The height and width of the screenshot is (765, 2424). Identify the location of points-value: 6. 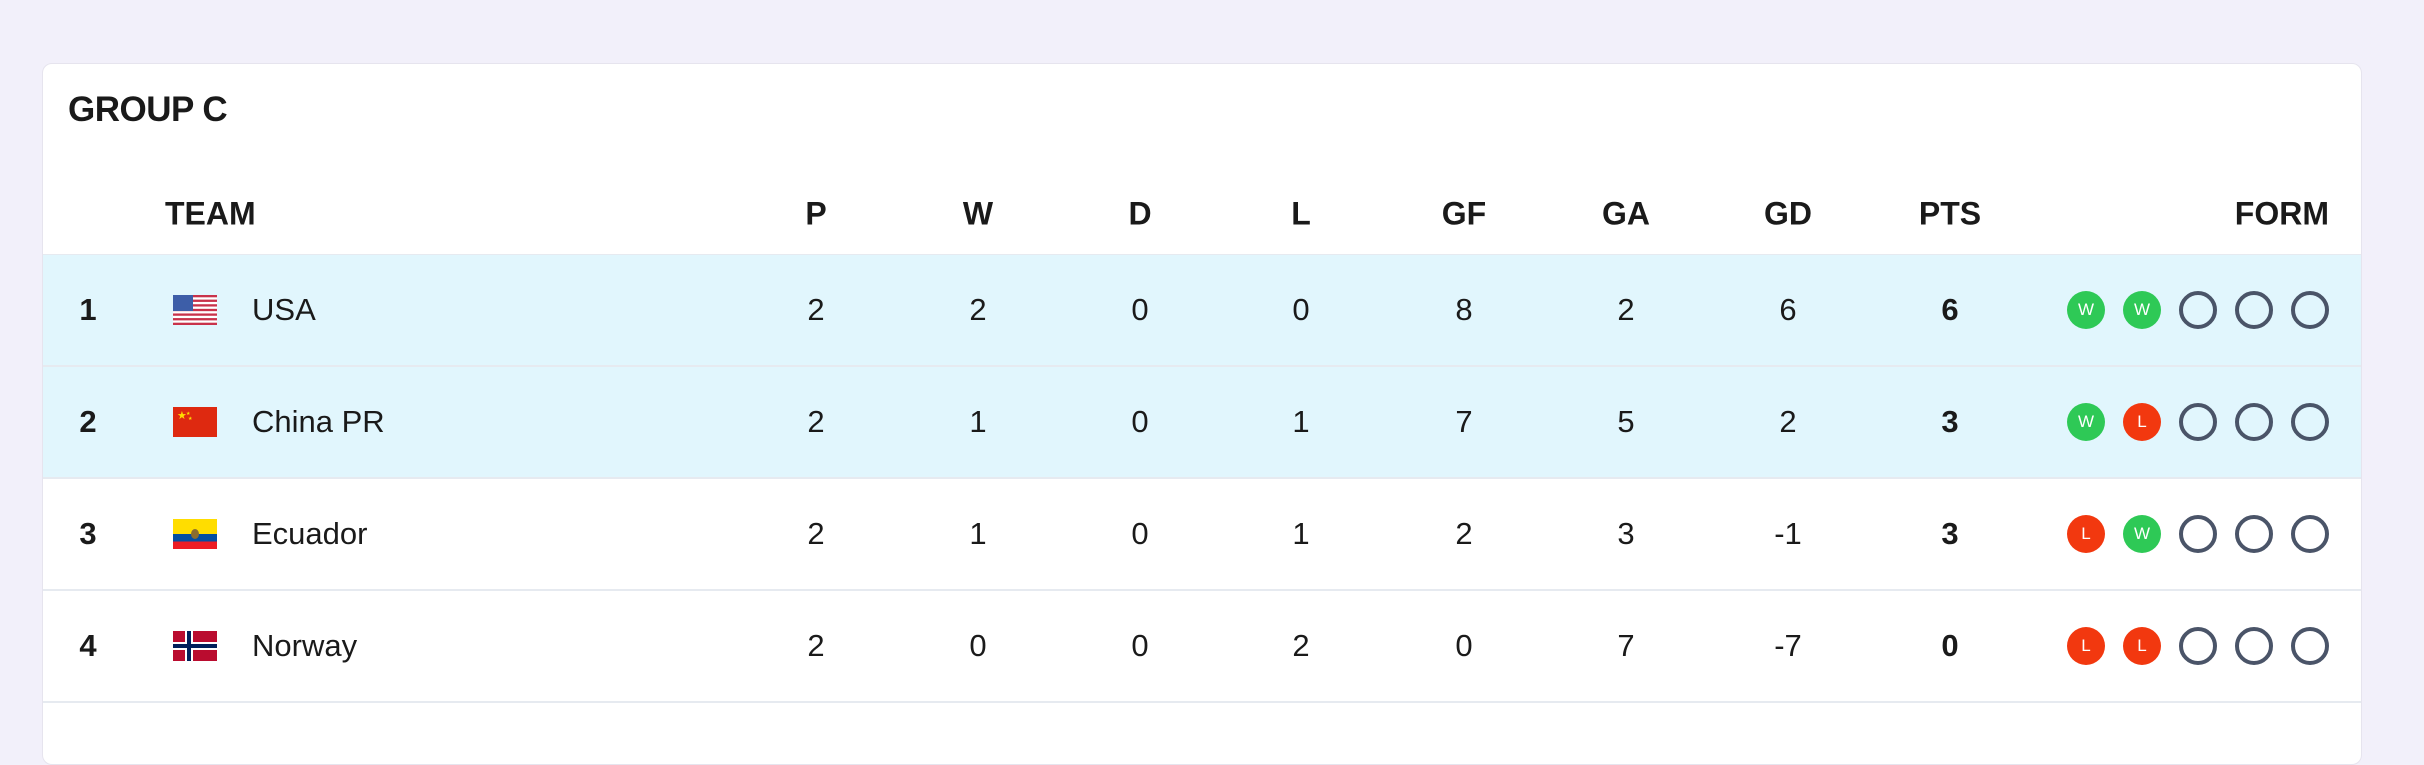
(1950, 309).